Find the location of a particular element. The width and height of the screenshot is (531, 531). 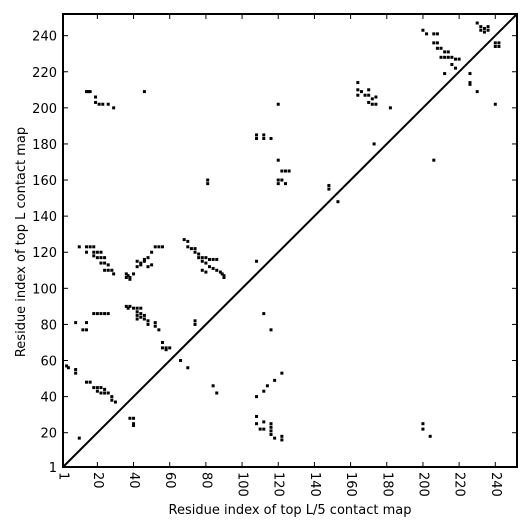

y-axis-label: Residue index of top L contact map is located at coordinates (21, 242).